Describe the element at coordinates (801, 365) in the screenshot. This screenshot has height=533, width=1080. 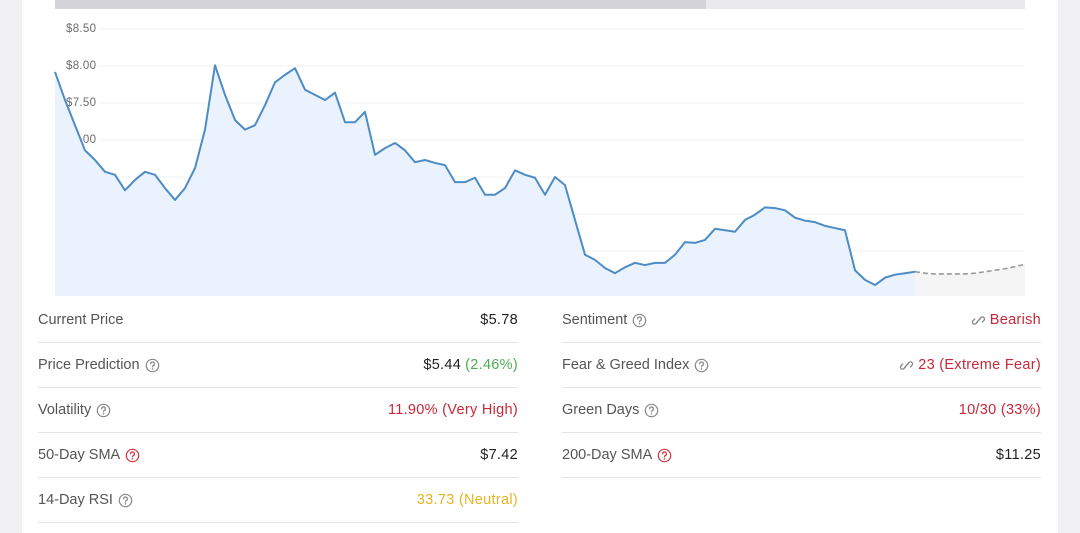
I see `stat-row: Fear & Greed Index 23 (Extreme Fear)` at that location.